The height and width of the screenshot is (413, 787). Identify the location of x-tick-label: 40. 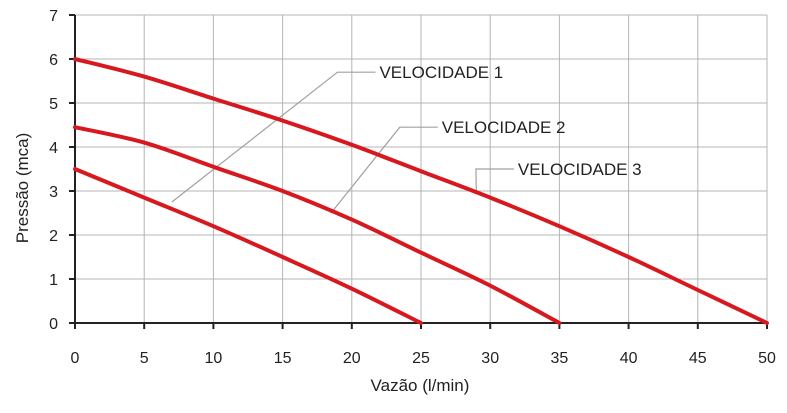
(629, 358).